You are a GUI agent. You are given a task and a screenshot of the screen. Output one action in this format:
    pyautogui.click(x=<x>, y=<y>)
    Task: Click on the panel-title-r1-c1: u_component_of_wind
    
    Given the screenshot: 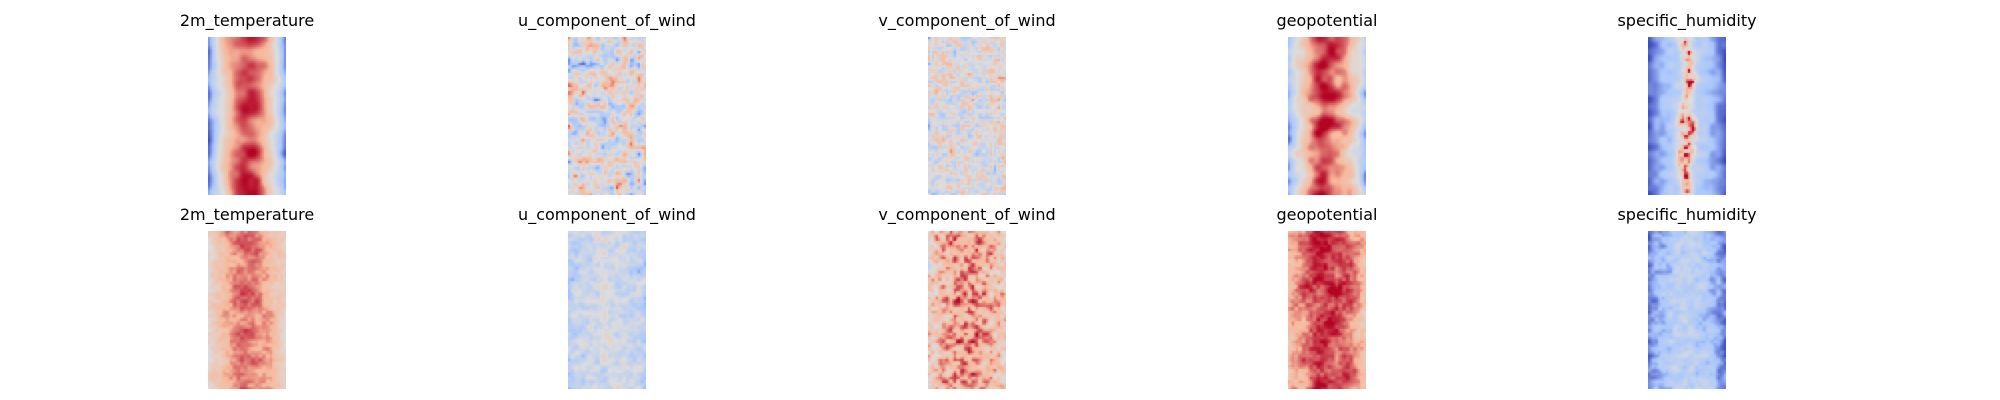 What is the action you would take?
    pyautogui.click(x=607, y=214)
    